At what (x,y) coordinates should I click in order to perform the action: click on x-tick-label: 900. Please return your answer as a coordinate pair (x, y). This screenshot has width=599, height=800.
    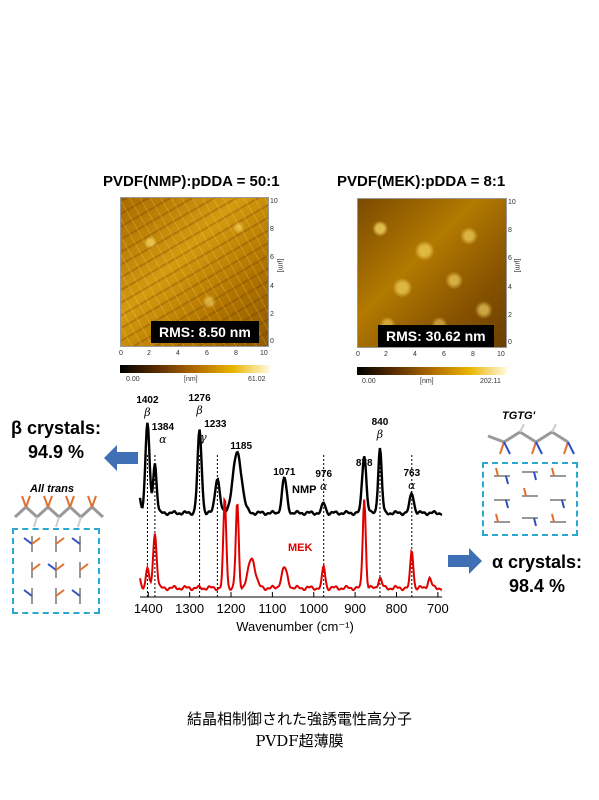
    Looking at the image, I should click on (355, 608).